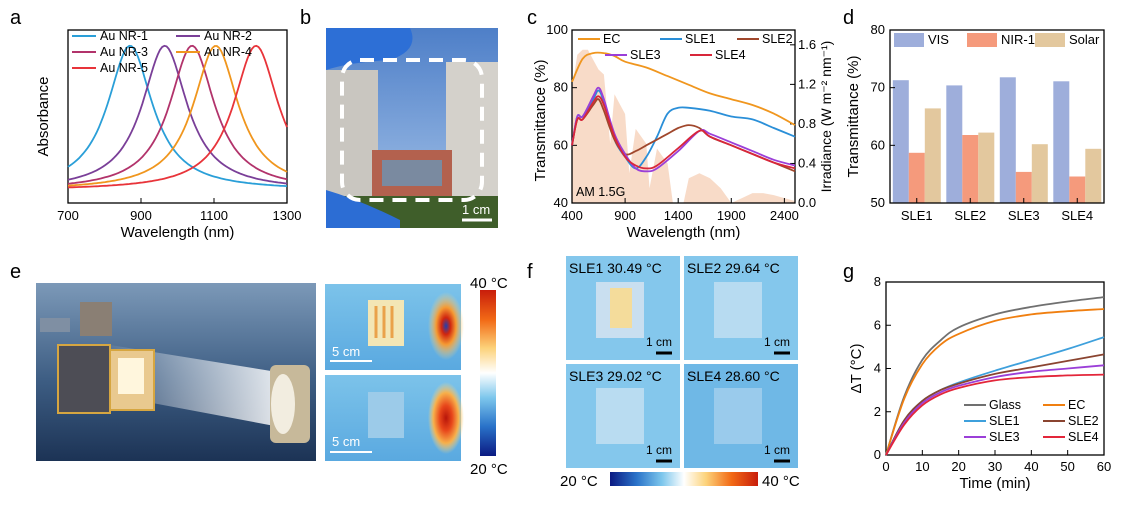 Image resolution: width=1127 pixels, height=508 pixels. What do you see at coordinates (386, 415) in the screenshot?
I see `thermal-sample-bottom` at bounding box center [386, 415].